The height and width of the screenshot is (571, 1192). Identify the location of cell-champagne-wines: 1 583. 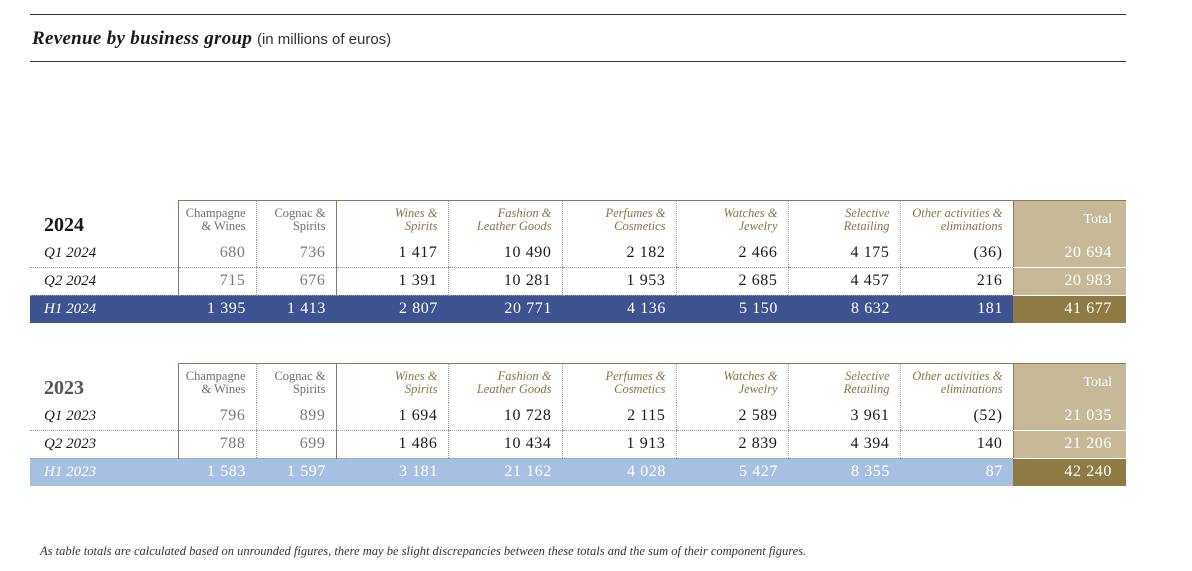
(217, 472).